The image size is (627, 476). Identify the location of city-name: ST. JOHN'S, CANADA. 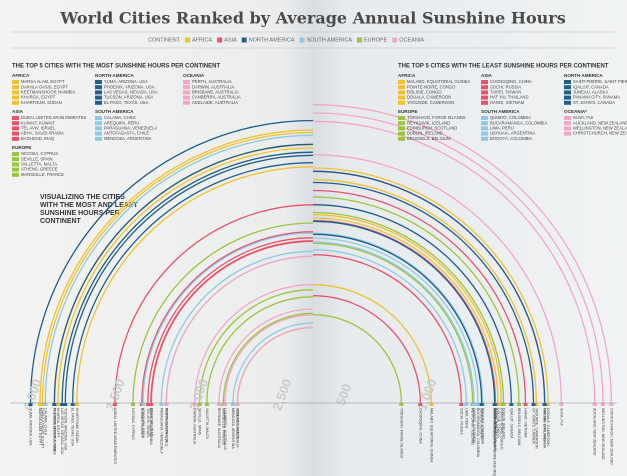
(594, 102).